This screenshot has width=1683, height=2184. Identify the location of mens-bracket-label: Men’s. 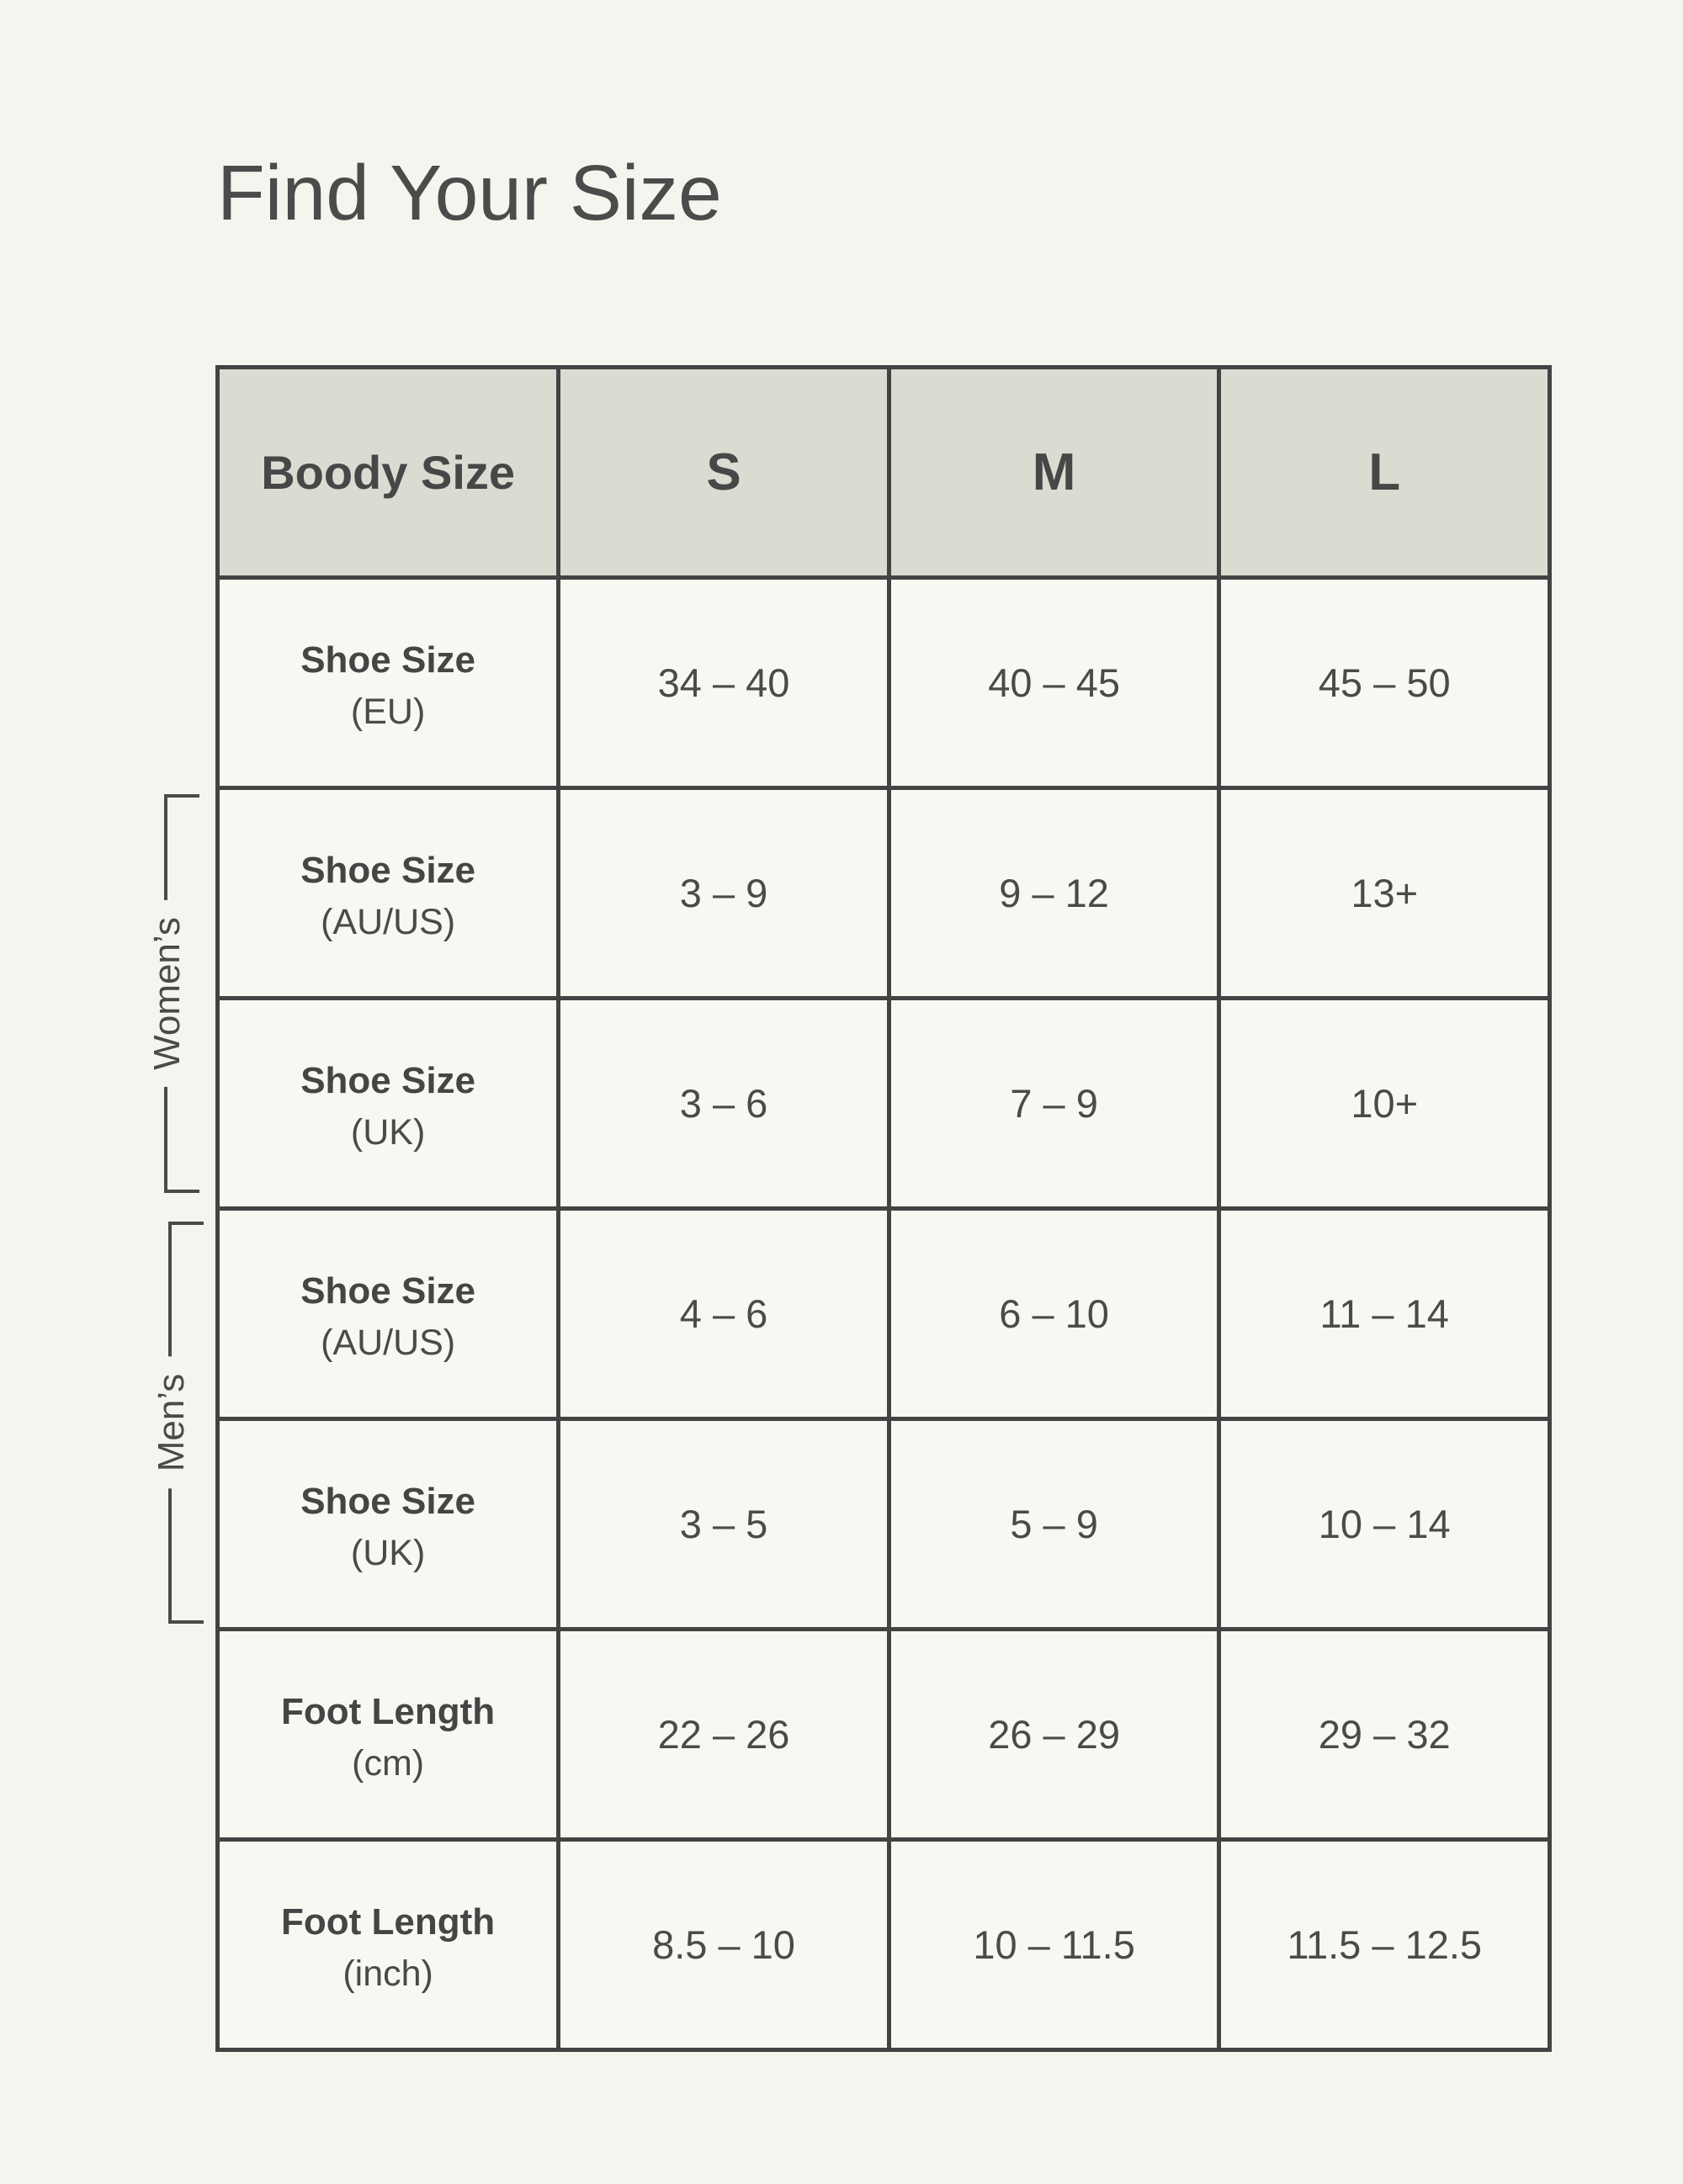
(172, 1422).